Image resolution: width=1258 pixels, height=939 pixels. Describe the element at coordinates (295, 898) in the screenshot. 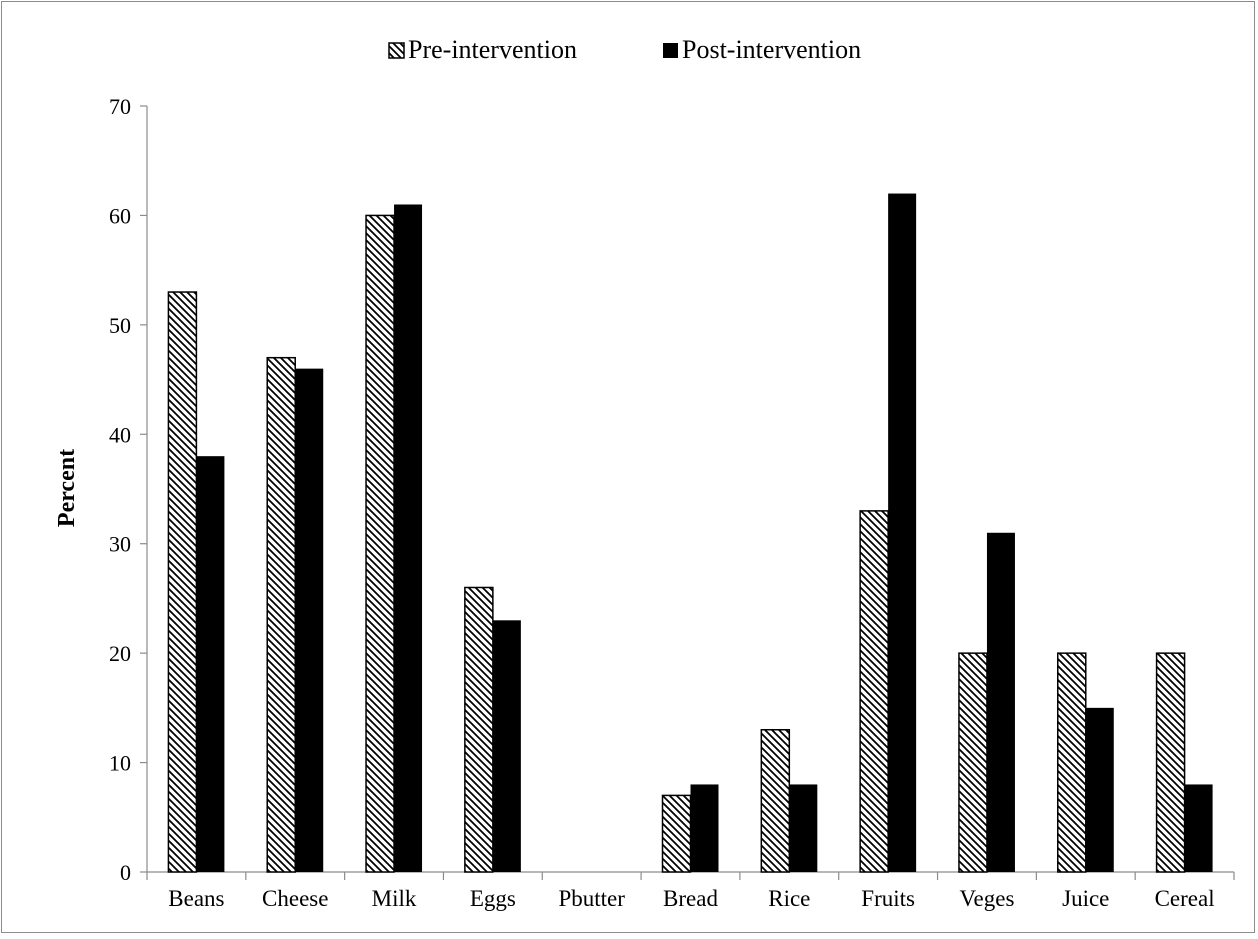

I see `x-category-label: Cheese` at that location.